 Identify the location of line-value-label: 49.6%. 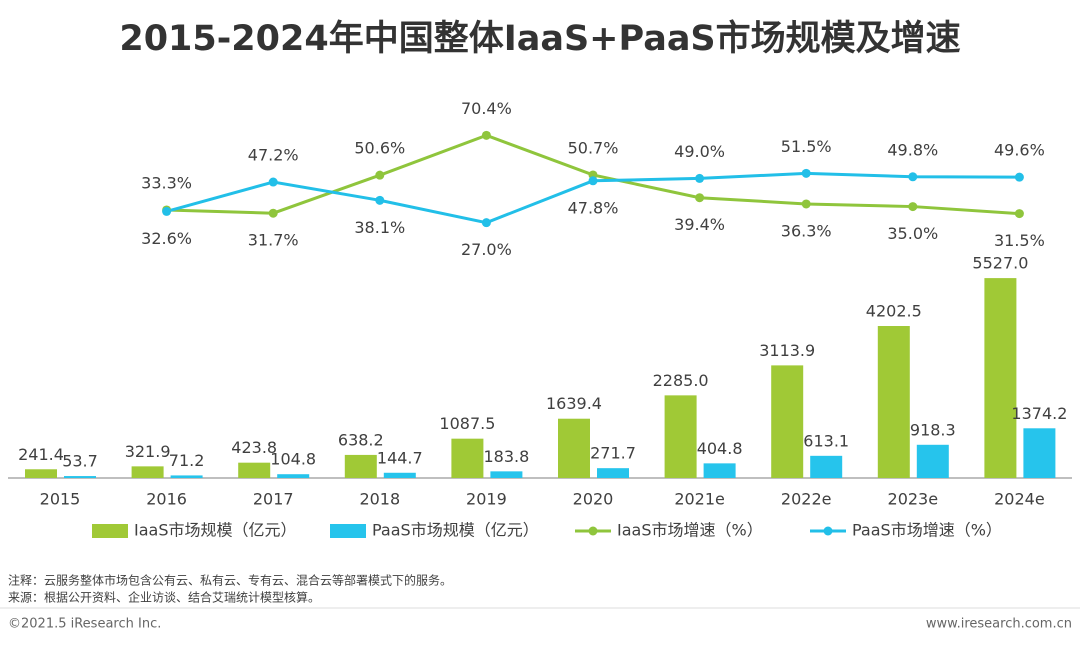
(1019, 150).